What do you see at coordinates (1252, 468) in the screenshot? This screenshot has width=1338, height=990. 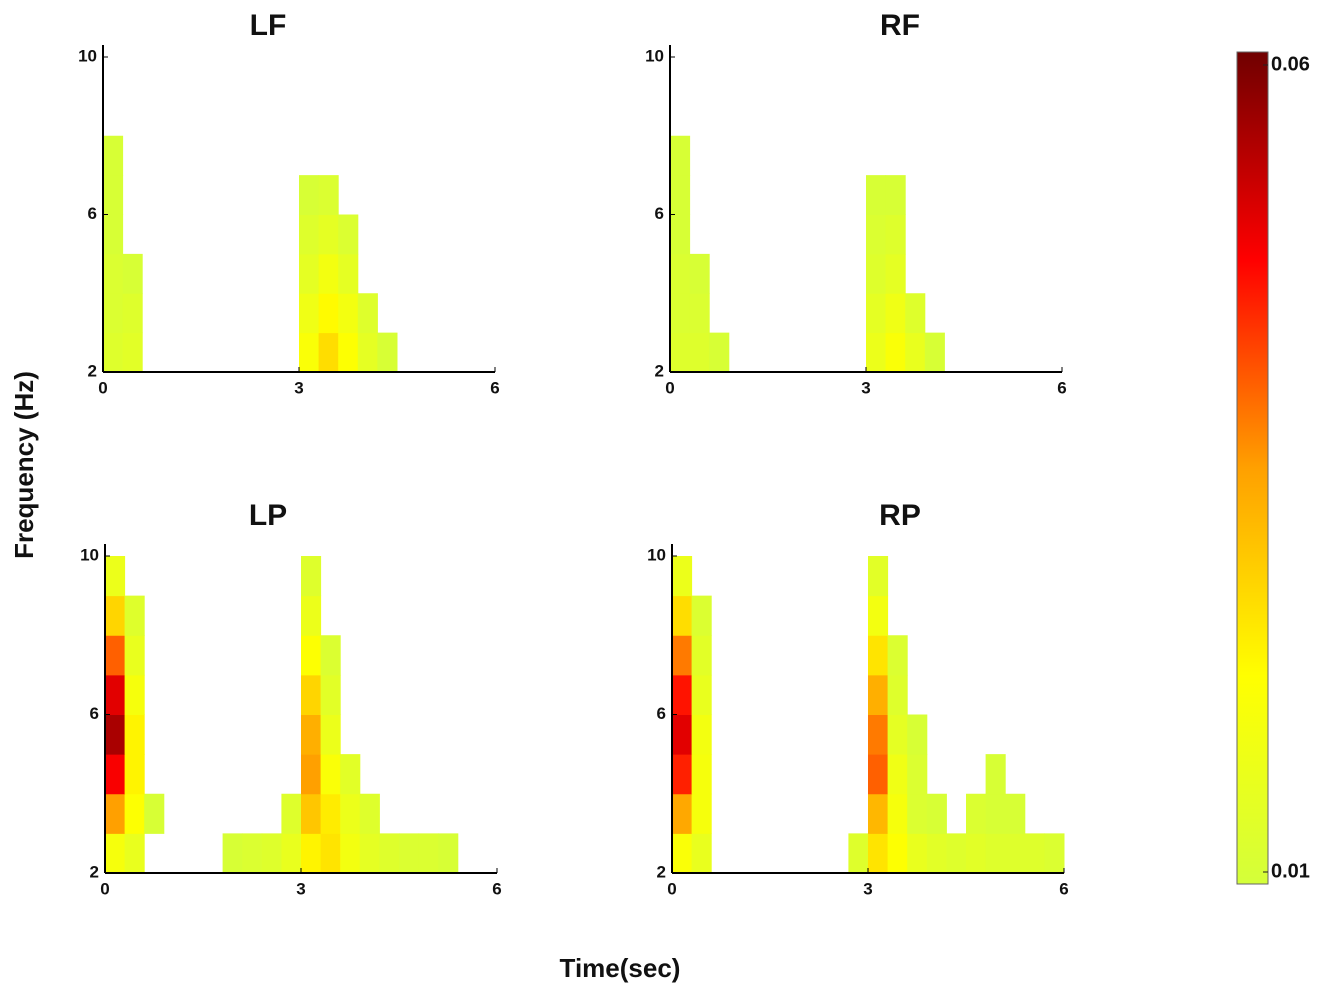 I see `colorbar` at bounding box center [1252, 468].